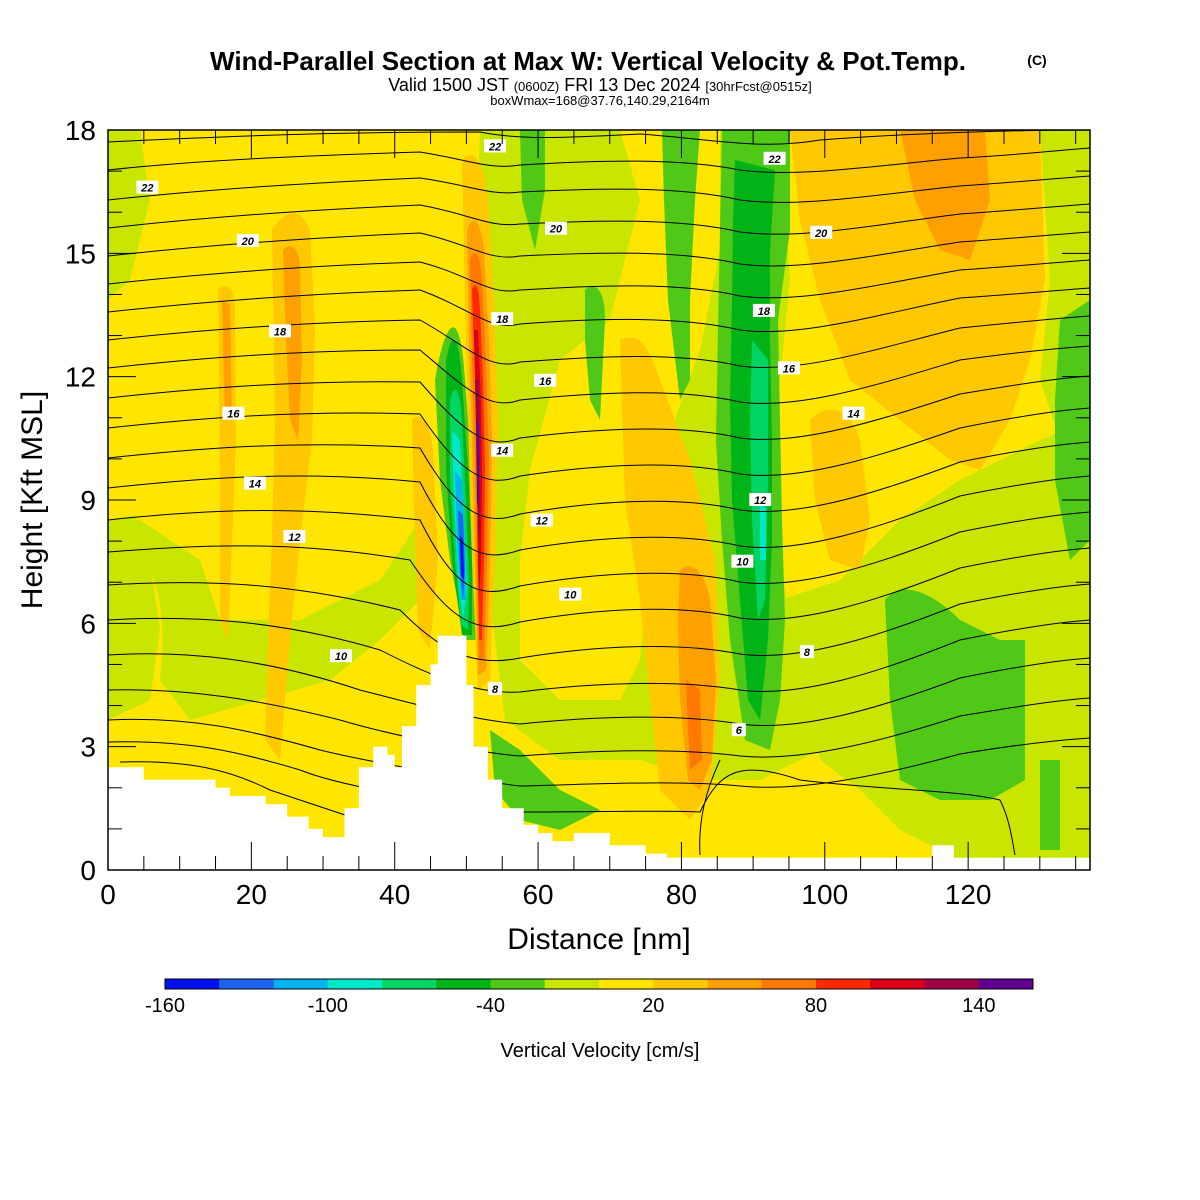 The width and height of the screenshot is (1200, 1200). What do you see at coordinates (1050, 805) in the screenshot?
I see `band-downdraft-lower-right` at bounding box center [1050, 805].